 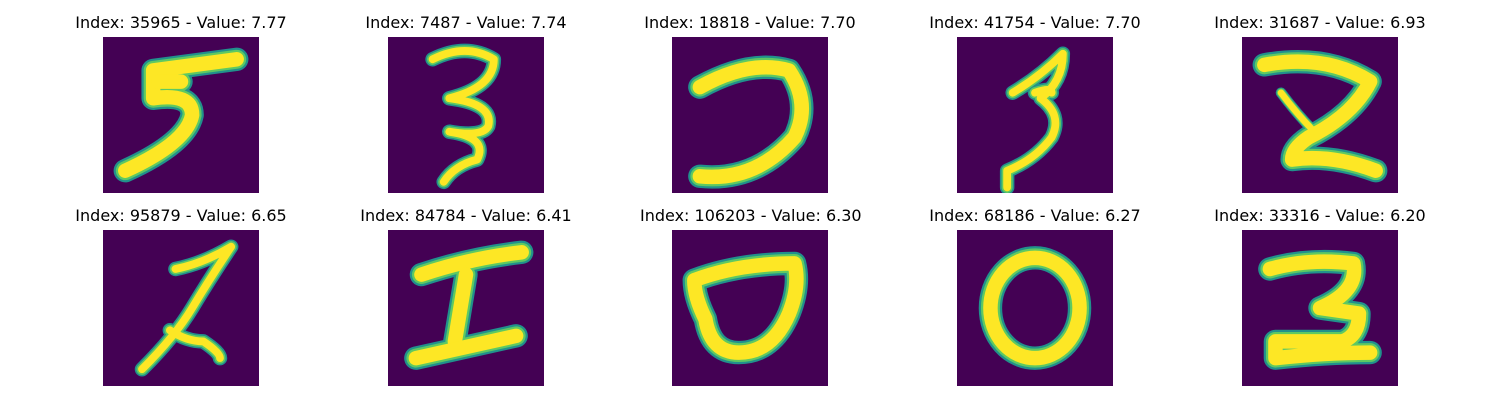 I want to click on panel-title: Index: 33316 - Value: 6.20, so click(x=1320, y=215).